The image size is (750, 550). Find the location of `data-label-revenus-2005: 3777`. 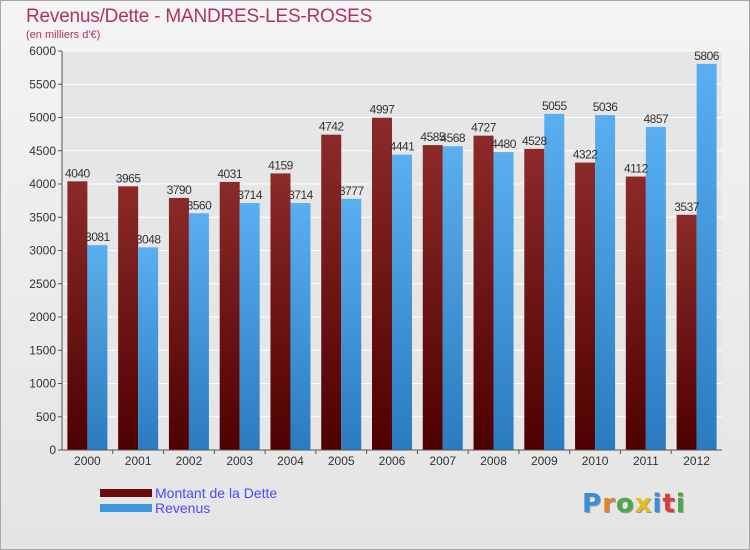

data-label-revenus-2005: 3777 is located at coordinates (352, 191).